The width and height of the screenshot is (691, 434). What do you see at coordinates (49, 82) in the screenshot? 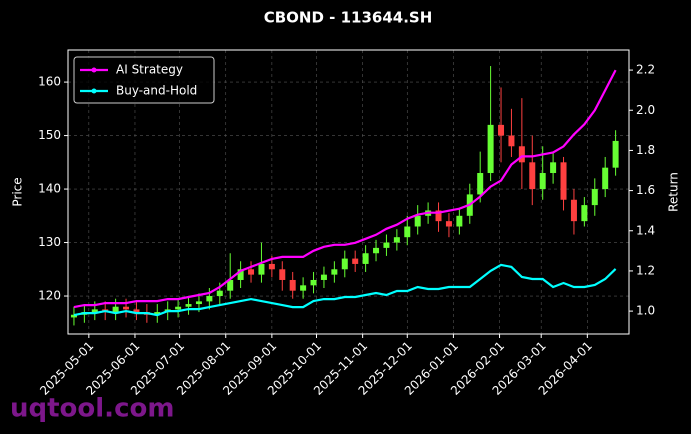
I see `y-tick-label: 160` at bounding box center [49, 82].